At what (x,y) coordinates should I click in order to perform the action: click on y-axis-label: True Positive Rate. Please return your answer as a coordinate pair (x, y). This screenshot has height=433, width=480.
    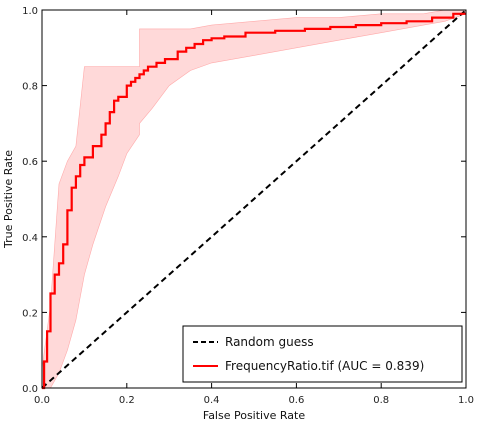
    Looking at the image, I should click on (8, 199).